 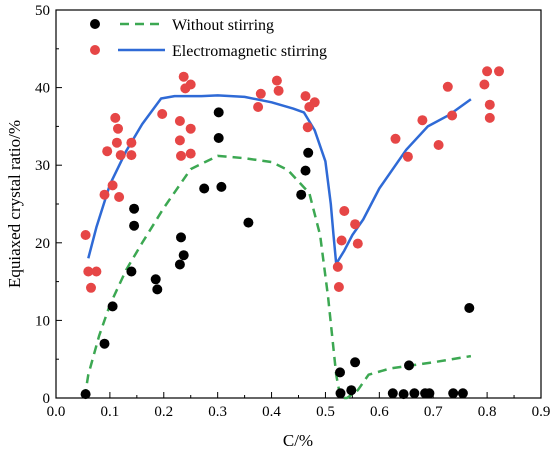 I want to click on x-tick-label: 0.0, so click(x=56, y=412).